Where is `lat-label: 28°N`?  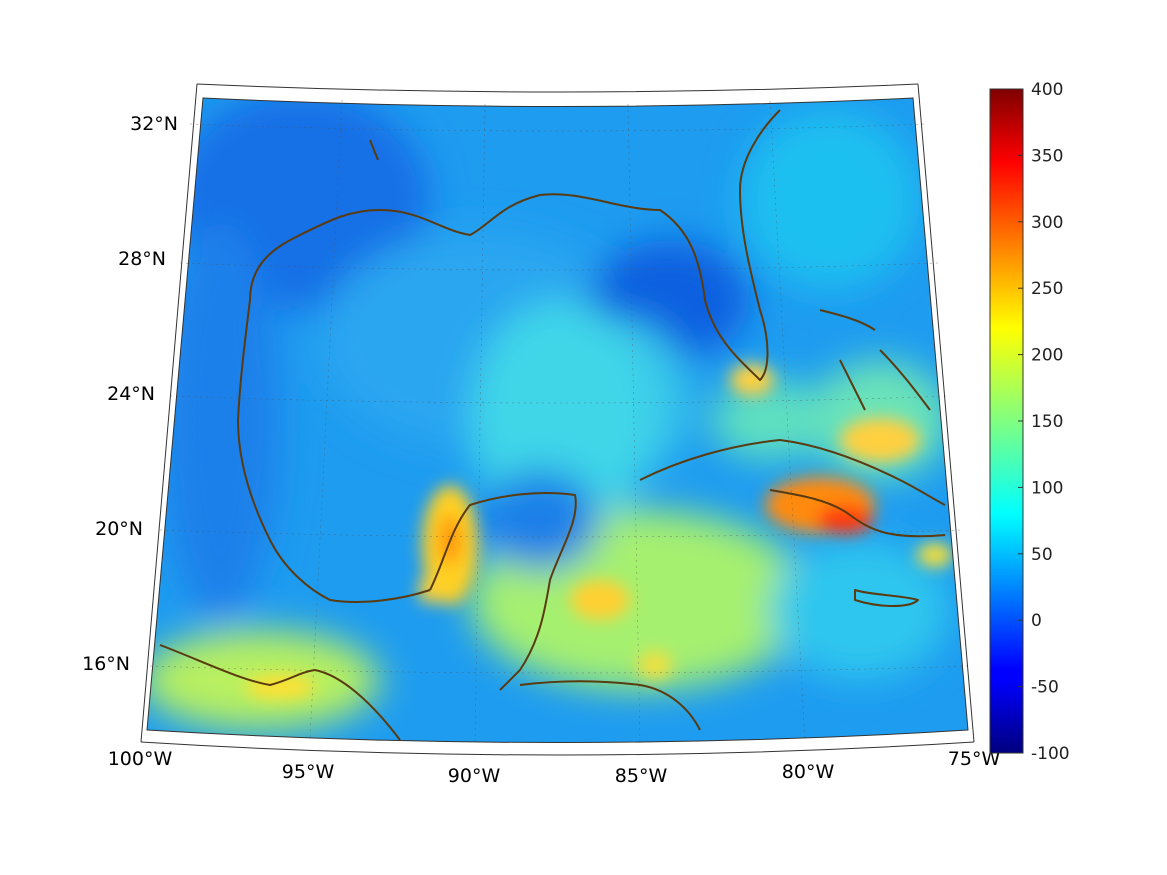
lat-label: 28°N is located at coordinates (142, 259).